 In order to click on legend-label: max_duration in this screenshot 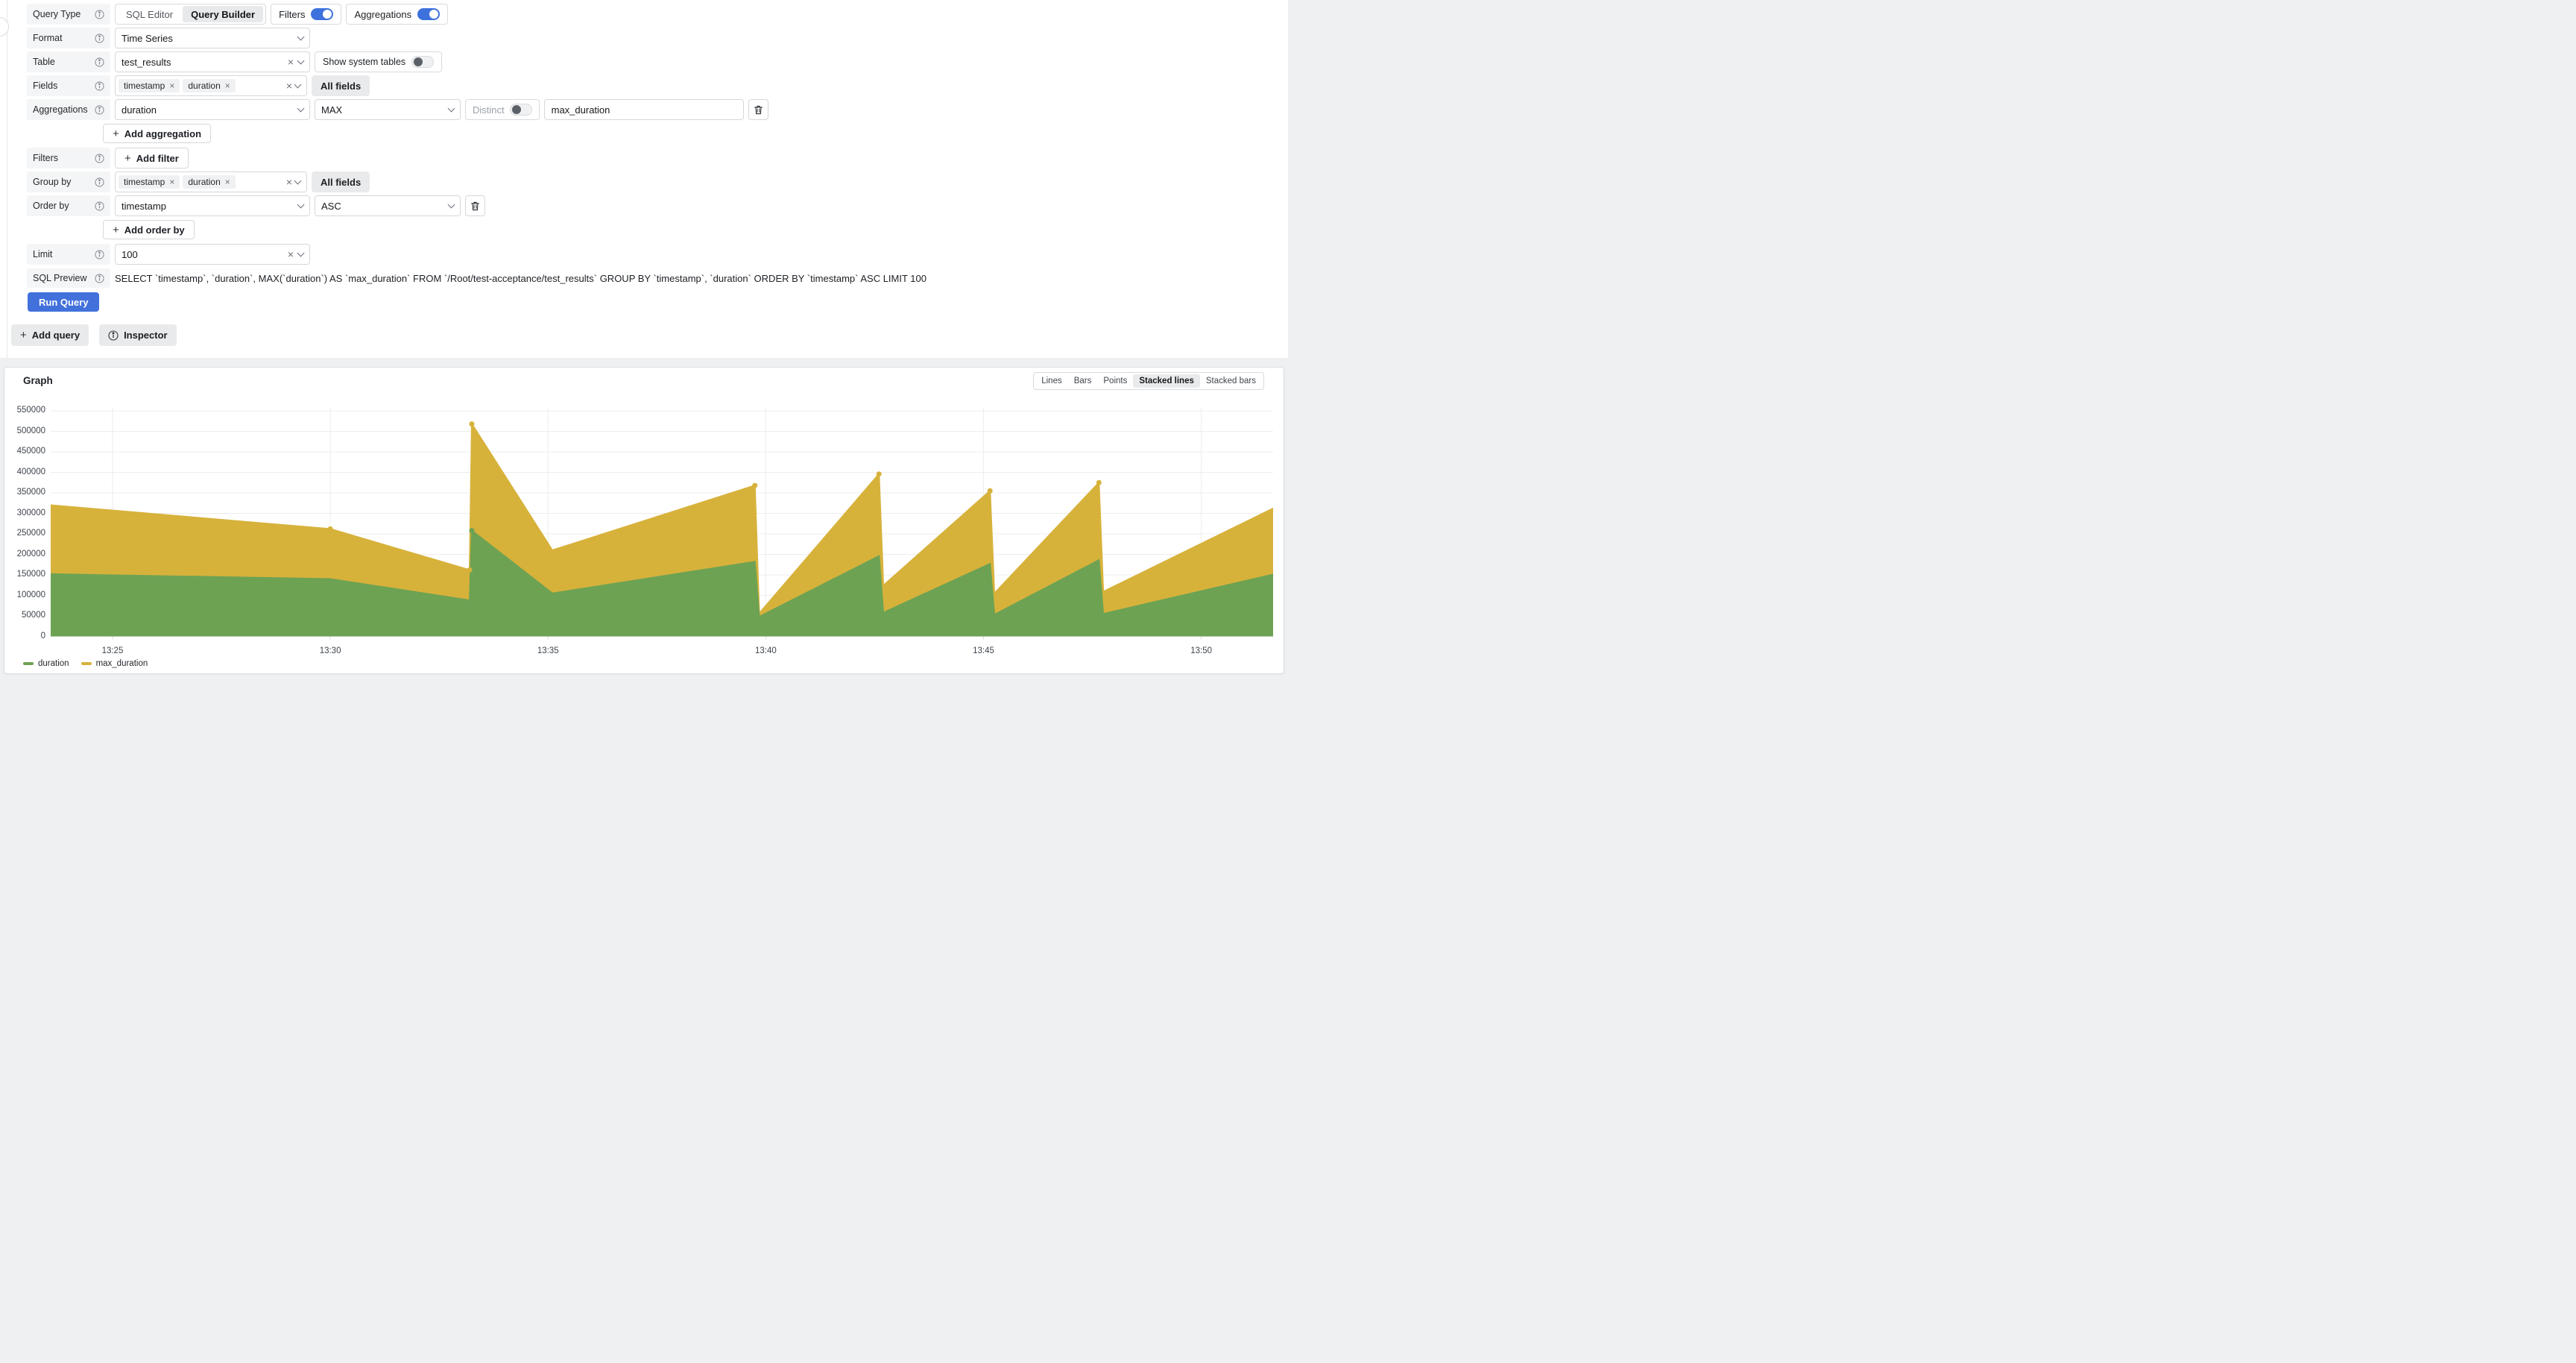, I will do `click(122, 663)`.